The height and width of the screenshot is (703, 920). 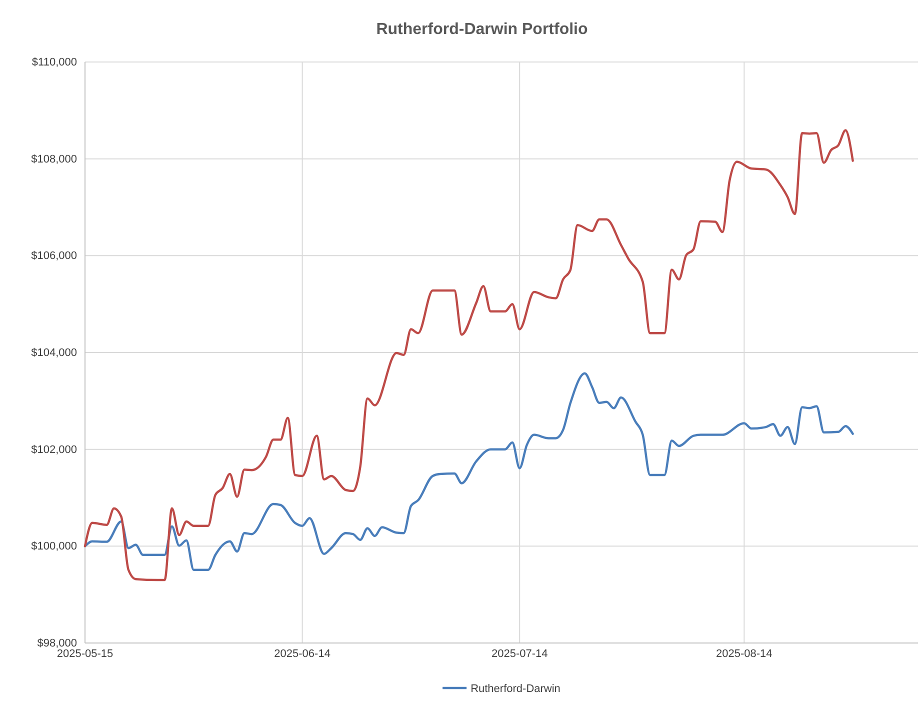 I want to click on chart-title: Rutherford-Darwin Portfolio, so click(x=482, y=29).